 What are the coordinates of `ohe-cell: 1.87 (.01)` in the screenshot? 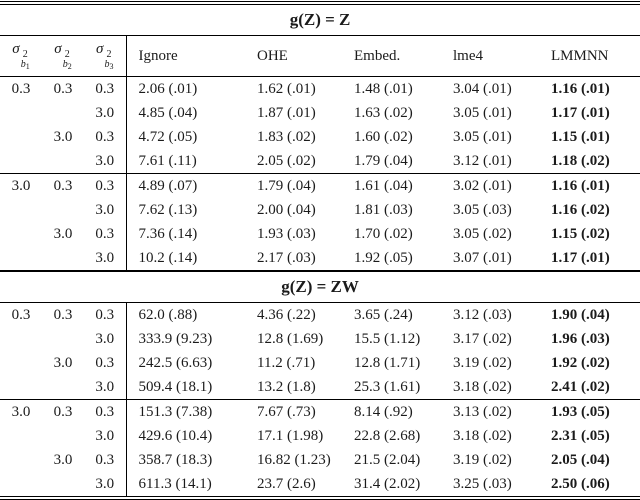 It's located at (286, 112).